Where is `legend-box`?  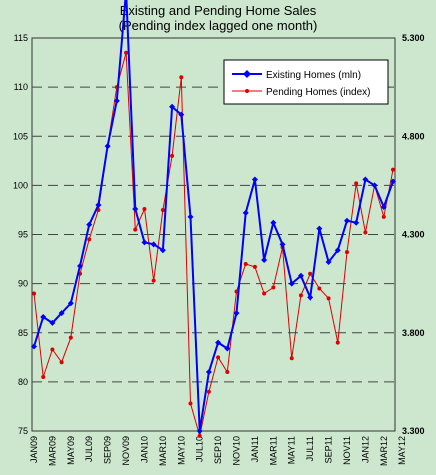 legend-box is located at coordinates (306, 82).